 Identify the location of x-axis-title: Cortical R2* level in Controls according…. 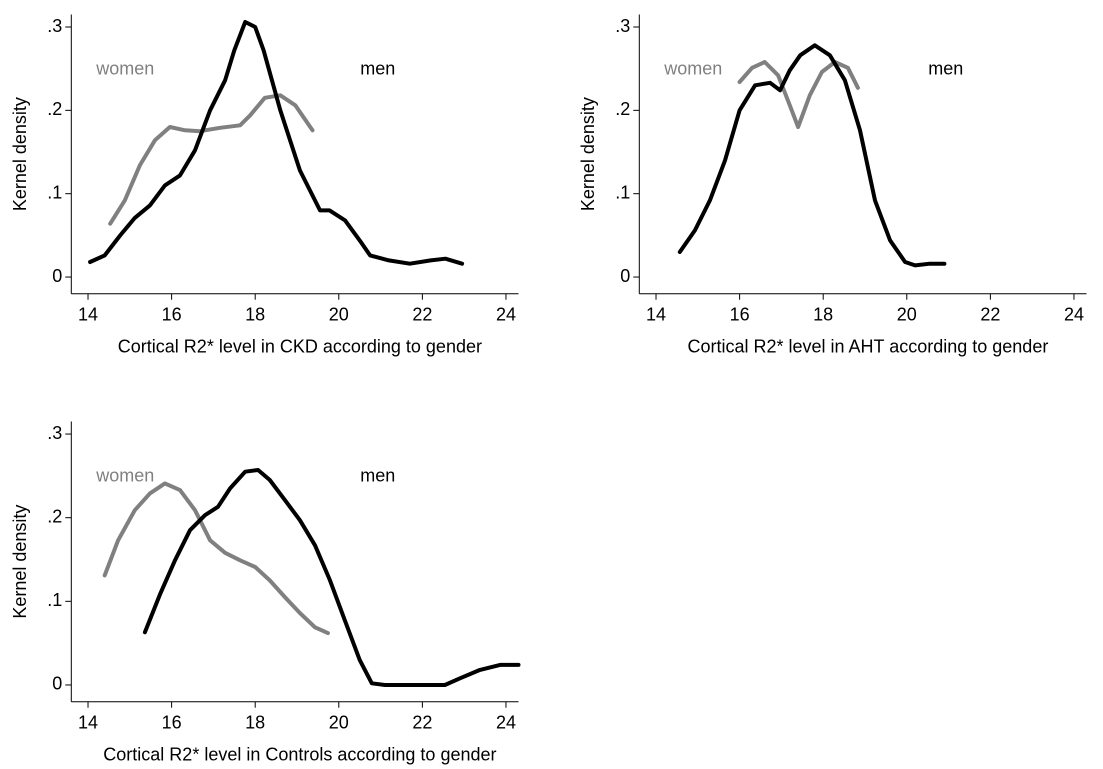
(299, 754).